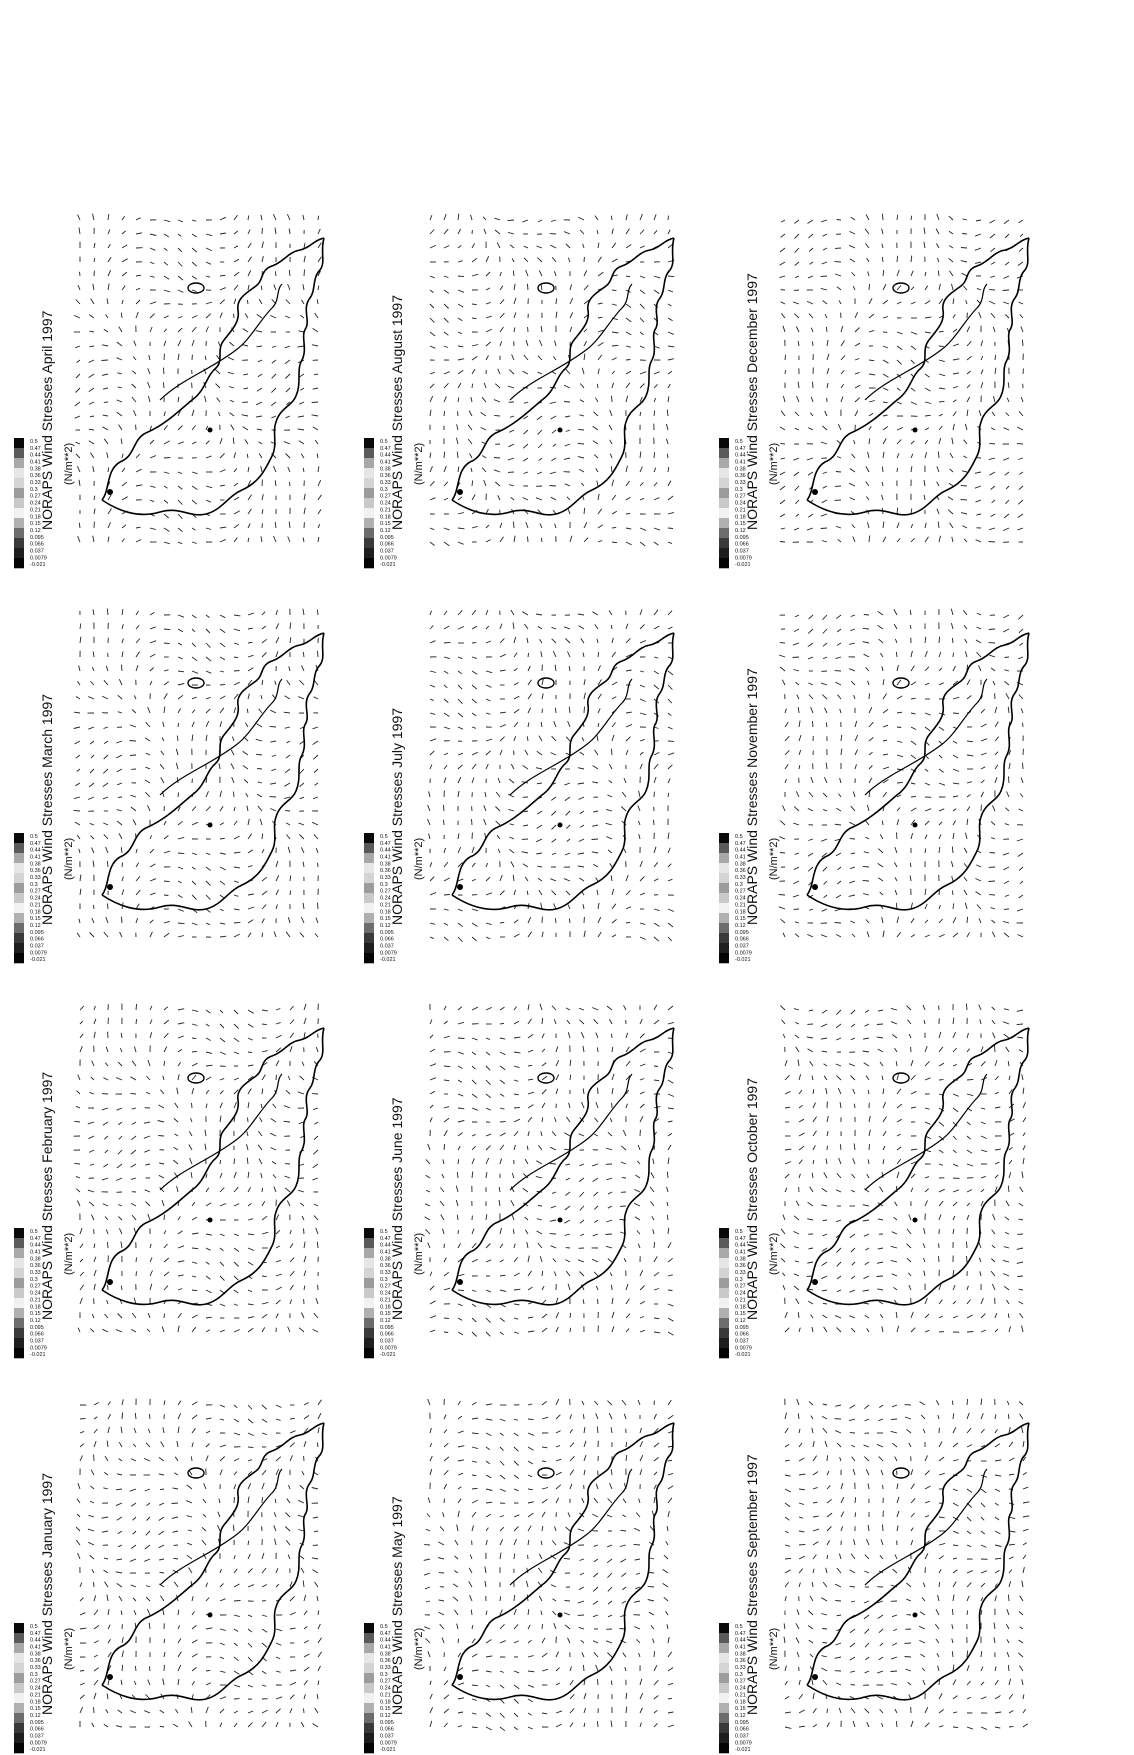  I want to click on colorbar-tick-label: 0.037, so click(37, 1342).